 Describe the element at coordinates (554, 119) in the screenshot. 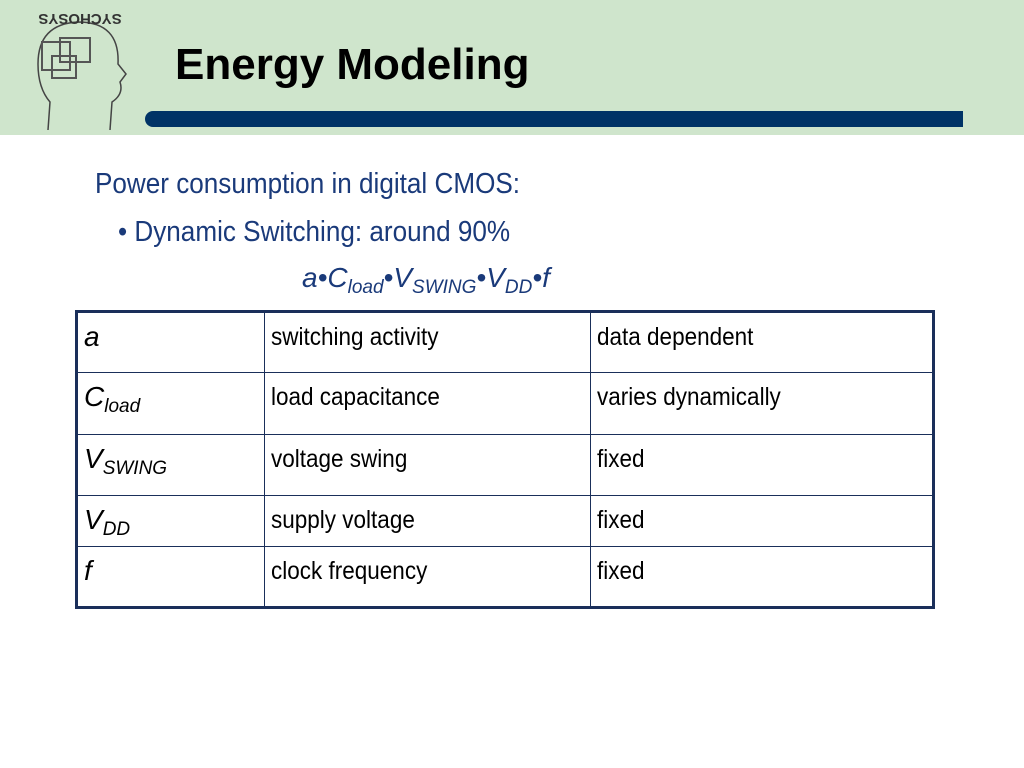

I see `header-bar` at that location.